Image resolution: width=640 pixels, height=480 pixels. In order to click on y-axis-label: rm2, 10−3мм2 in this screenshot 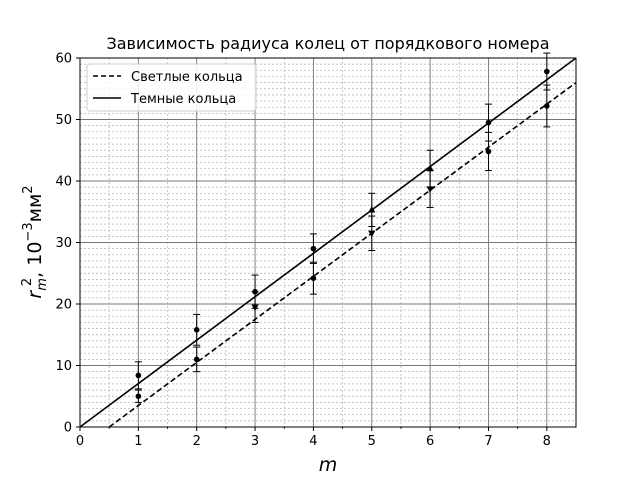, I will do `click(35, 241)`.